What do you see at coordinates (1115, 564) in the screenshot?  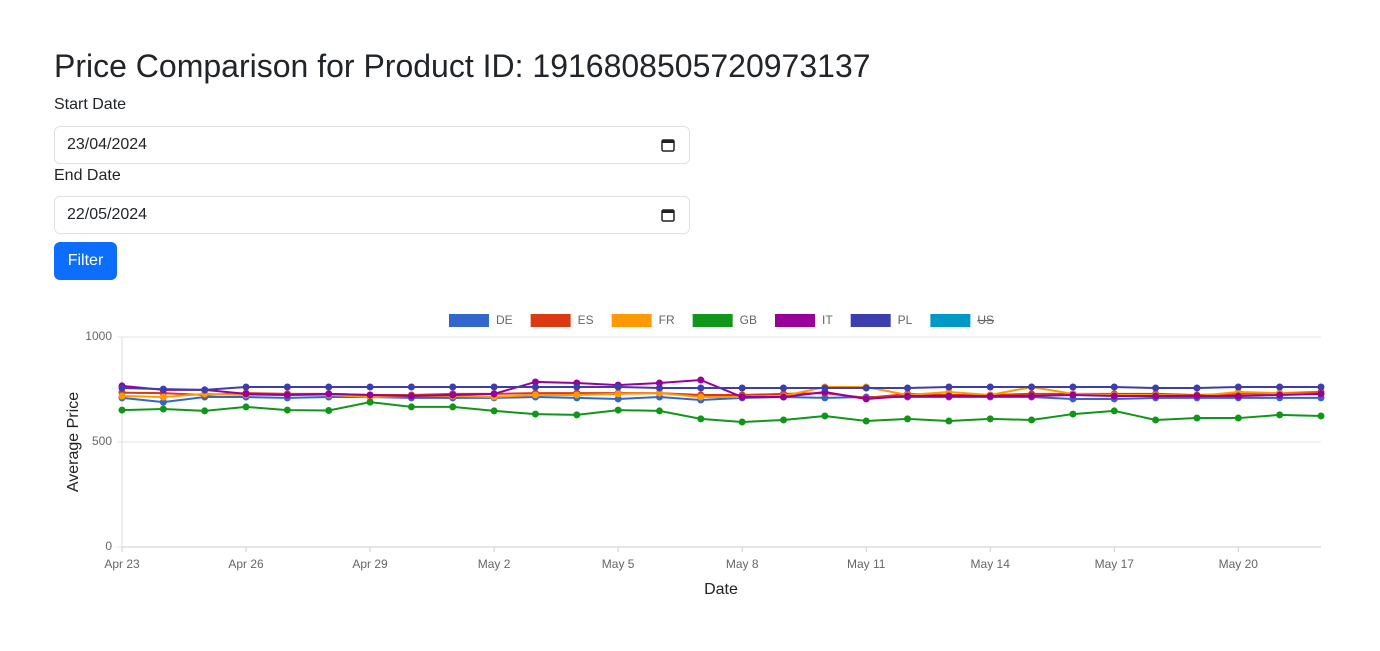 I see `x-tick-label: May 17` at bounding box center [1115, 564].